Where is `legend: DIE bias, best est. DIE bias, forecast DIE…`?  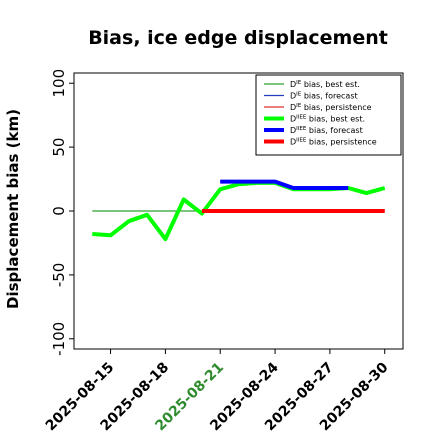
legend: DIE bias, best est. DIE bias, forecast DIE… is located at coordinates (328, 115).